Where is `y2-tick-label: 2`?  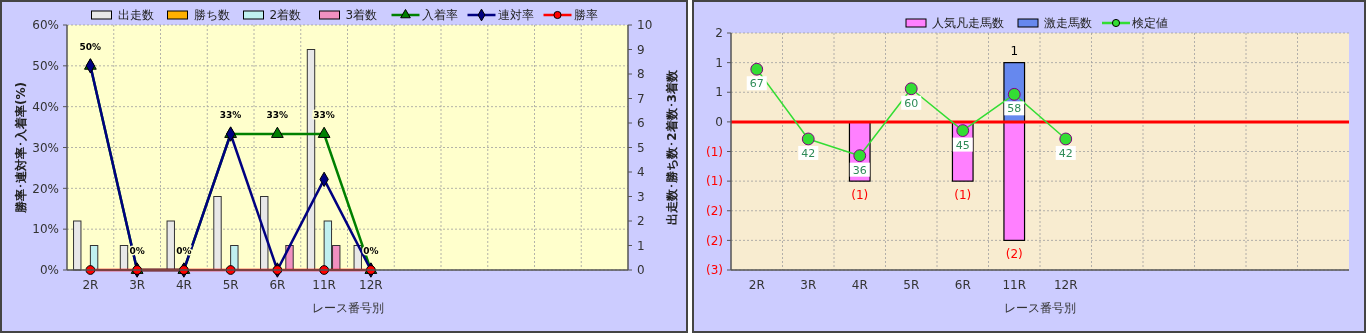 y2-tick-label: 2 is located at coordinates (641, 221).